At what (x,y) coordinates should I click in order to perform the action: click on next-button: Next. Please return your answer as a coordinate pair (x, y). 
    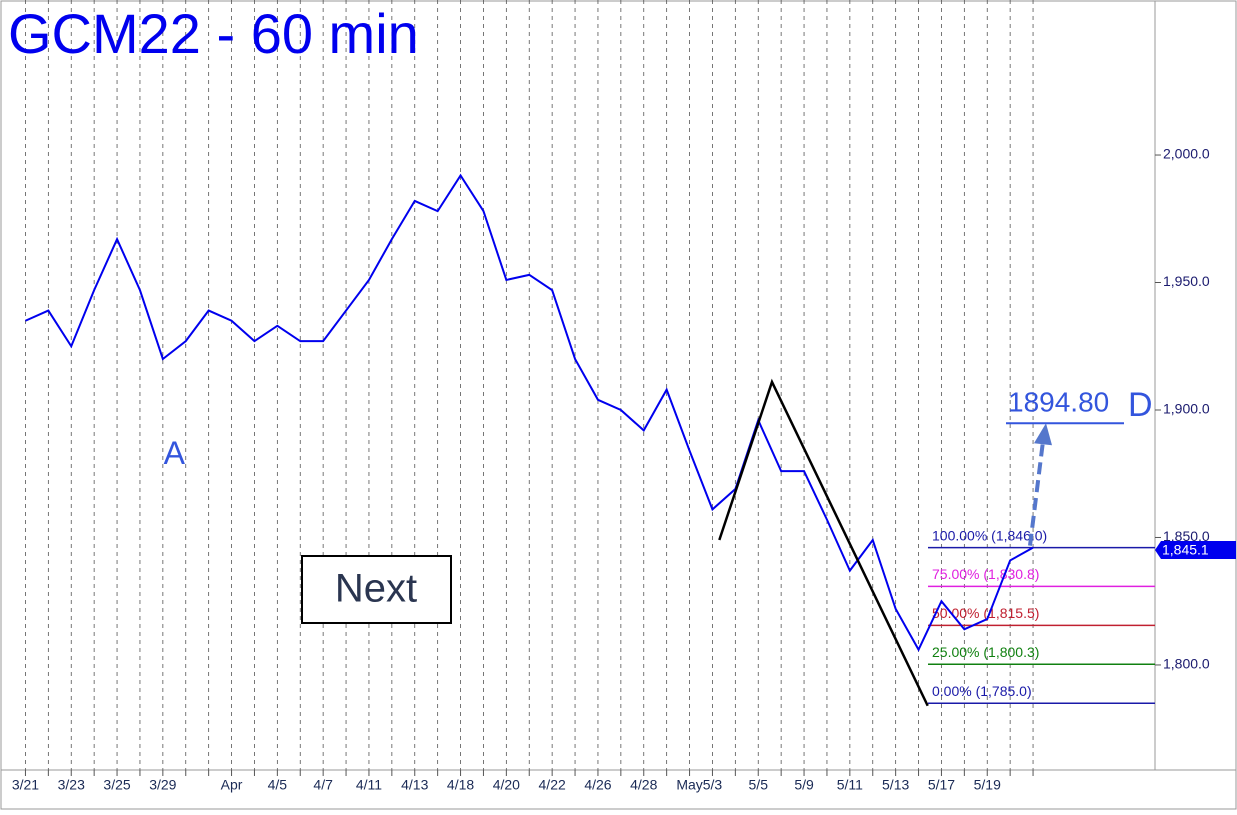
    Looking at the image, I should click on (376, 589).